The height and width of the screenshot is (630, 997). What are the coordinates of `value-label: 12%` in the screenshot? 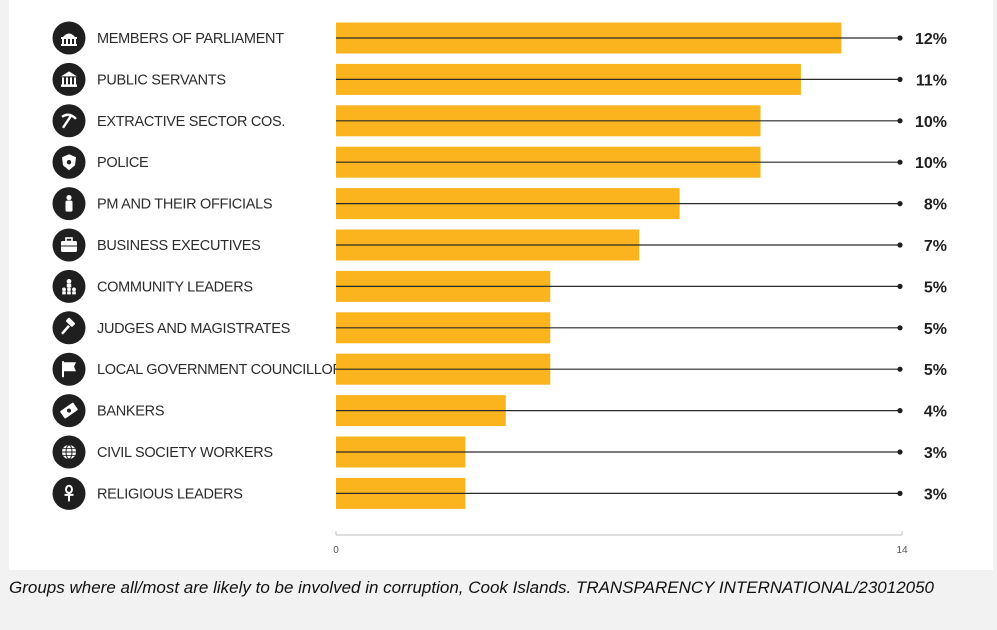 It's located at (931, 39).